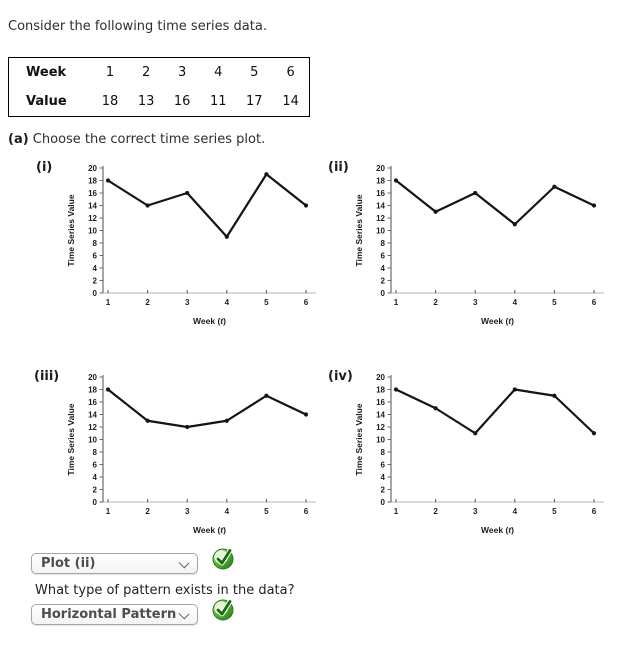 The width and height of the screenshot is (635, 649). What do you see at coordinates (254, 72) in the screenshot?
I see `table-cell: 5` at bounding box center [254, 72].